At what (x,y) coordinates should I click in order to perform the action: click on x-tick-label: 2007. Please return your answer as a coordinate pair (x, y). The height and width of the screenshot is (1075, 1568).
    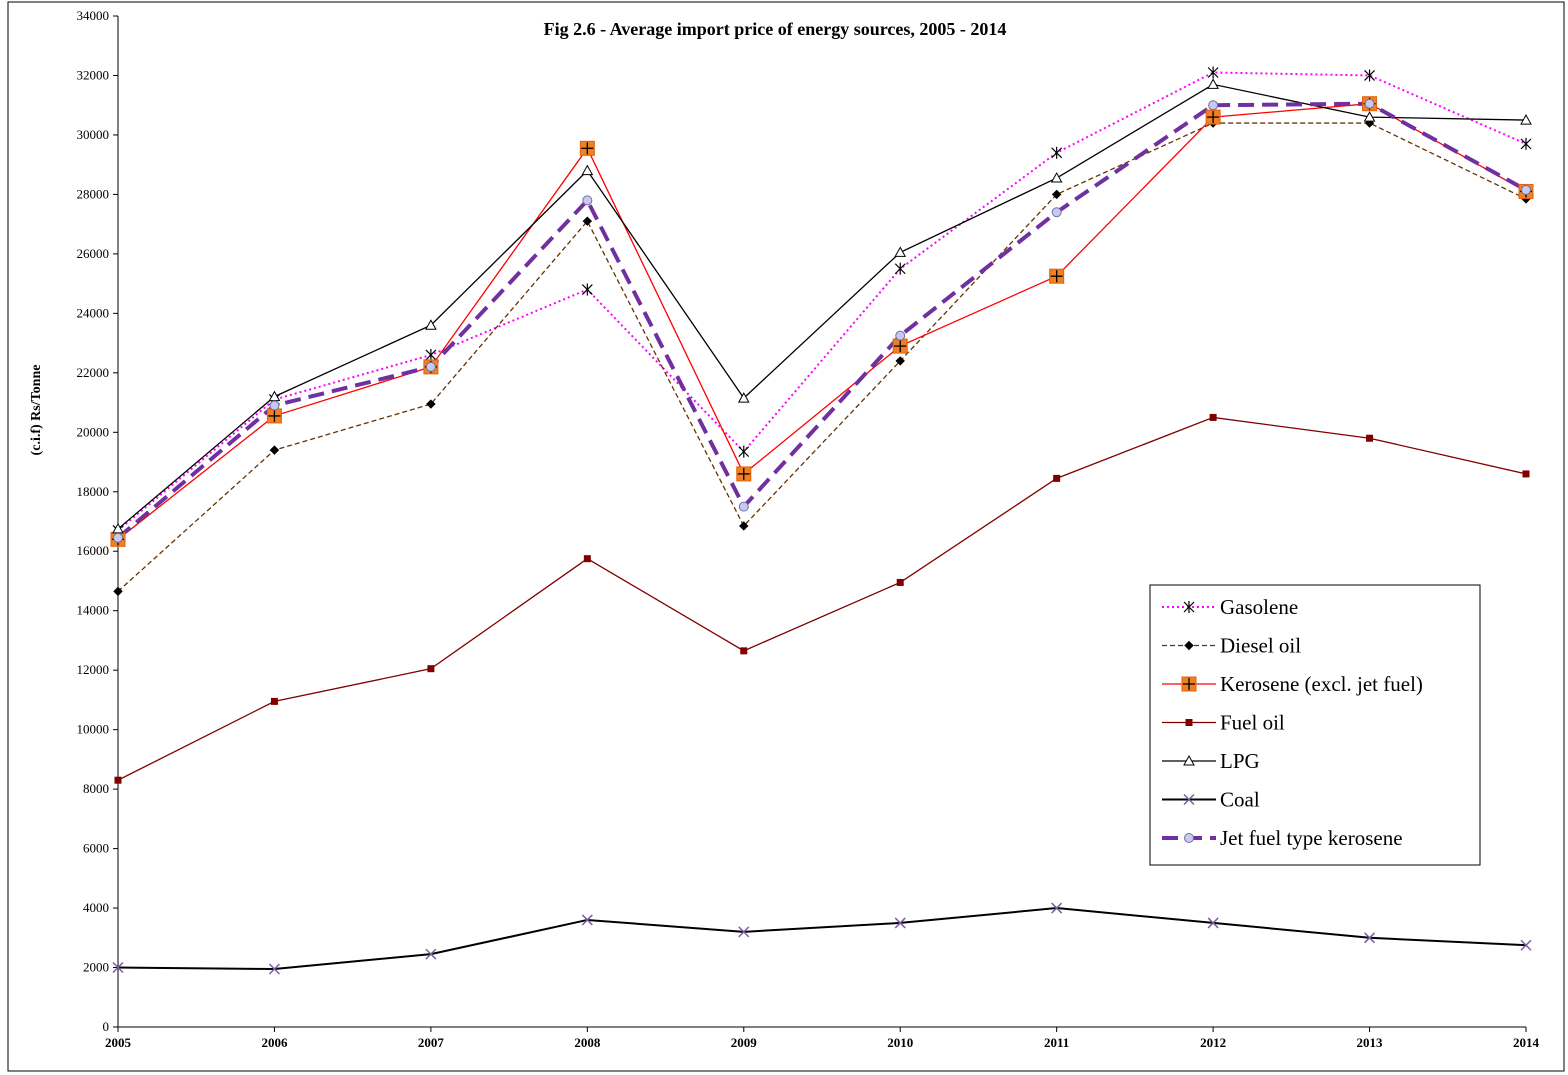
    Looking at the image, I should click on (431, 1042).